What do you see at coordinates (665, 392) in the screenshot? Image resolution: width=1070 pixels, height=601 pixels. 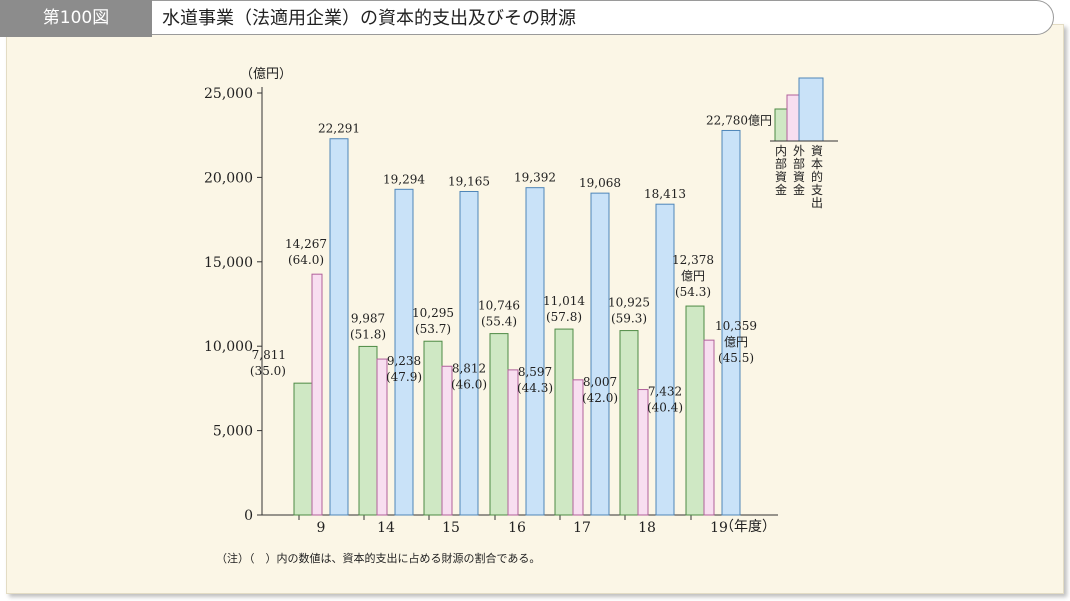 I see `external-value-label: 7,432` at bounding box center [665, 392].